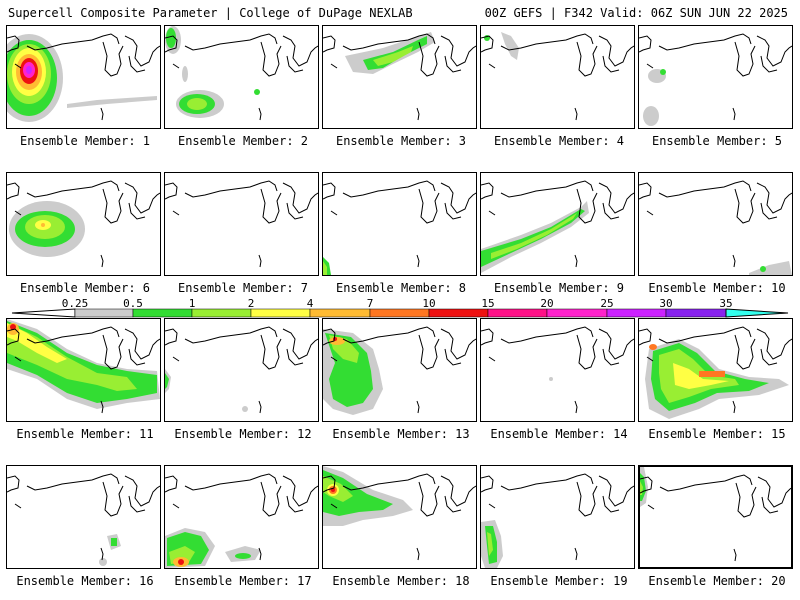 The width and height of the screenshot is (800, 600). What do you see at coordinates (559, 288) in the screenshot?
I see `ensemble-member-label: Ensemble Member: 9` at bounding box center [559, 288].